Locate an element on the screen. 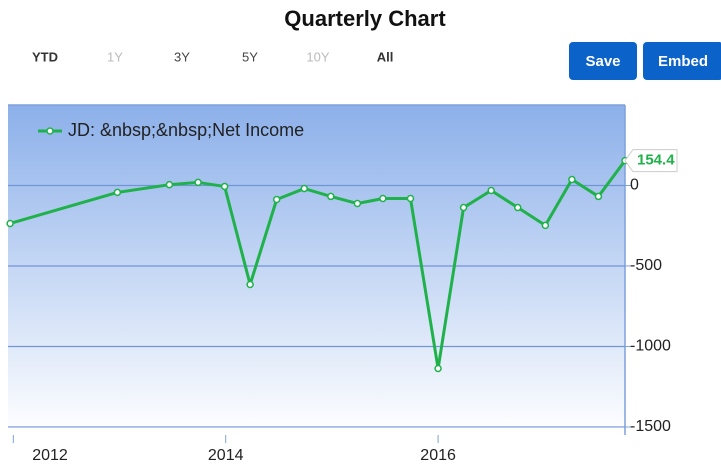 This screenshot has height=468, width=721. range-button: YTD is located at coordinates (45, 56).